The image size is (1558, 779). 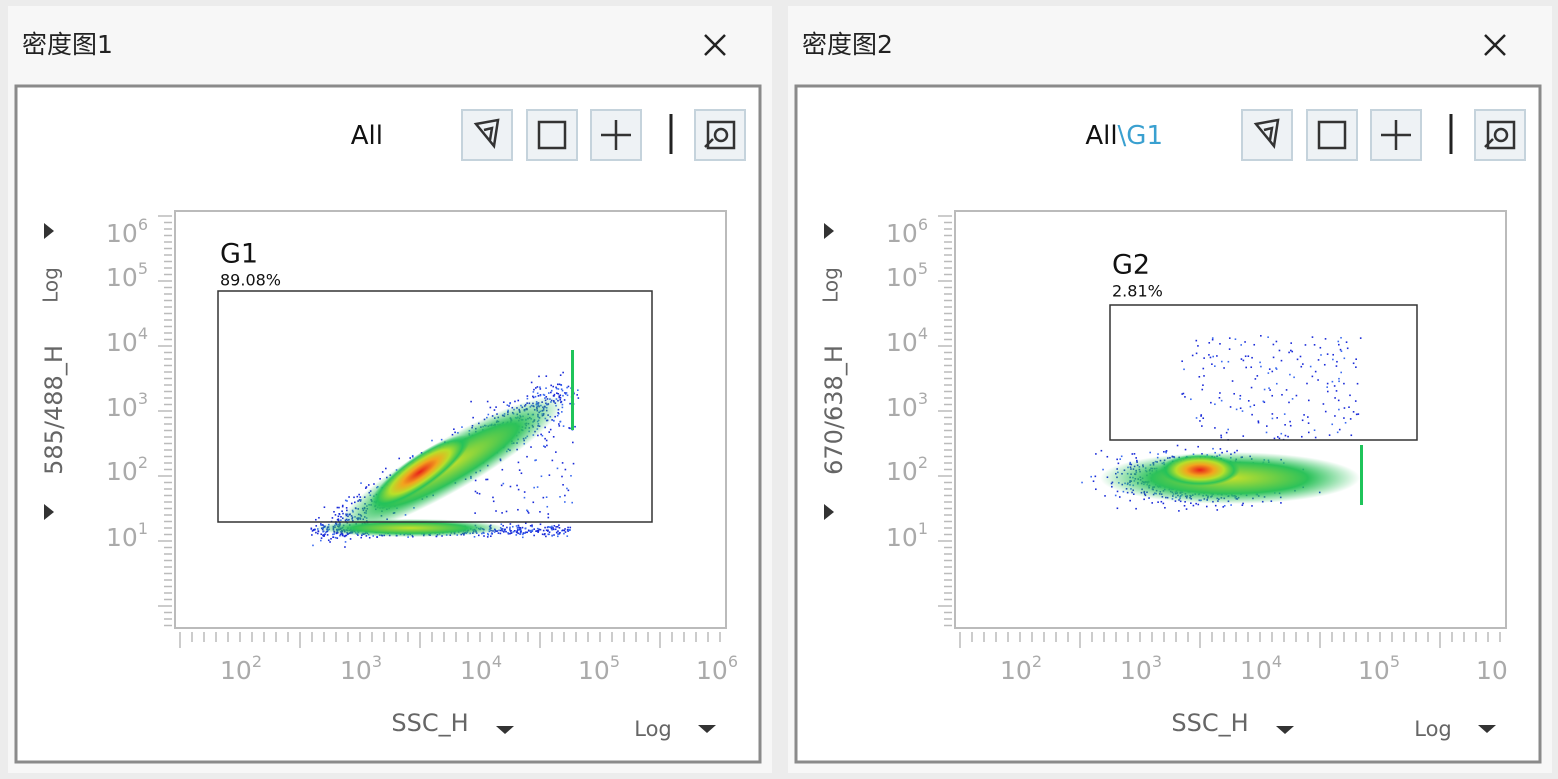 I want to click on tool-button, so click(x=552, y=135).